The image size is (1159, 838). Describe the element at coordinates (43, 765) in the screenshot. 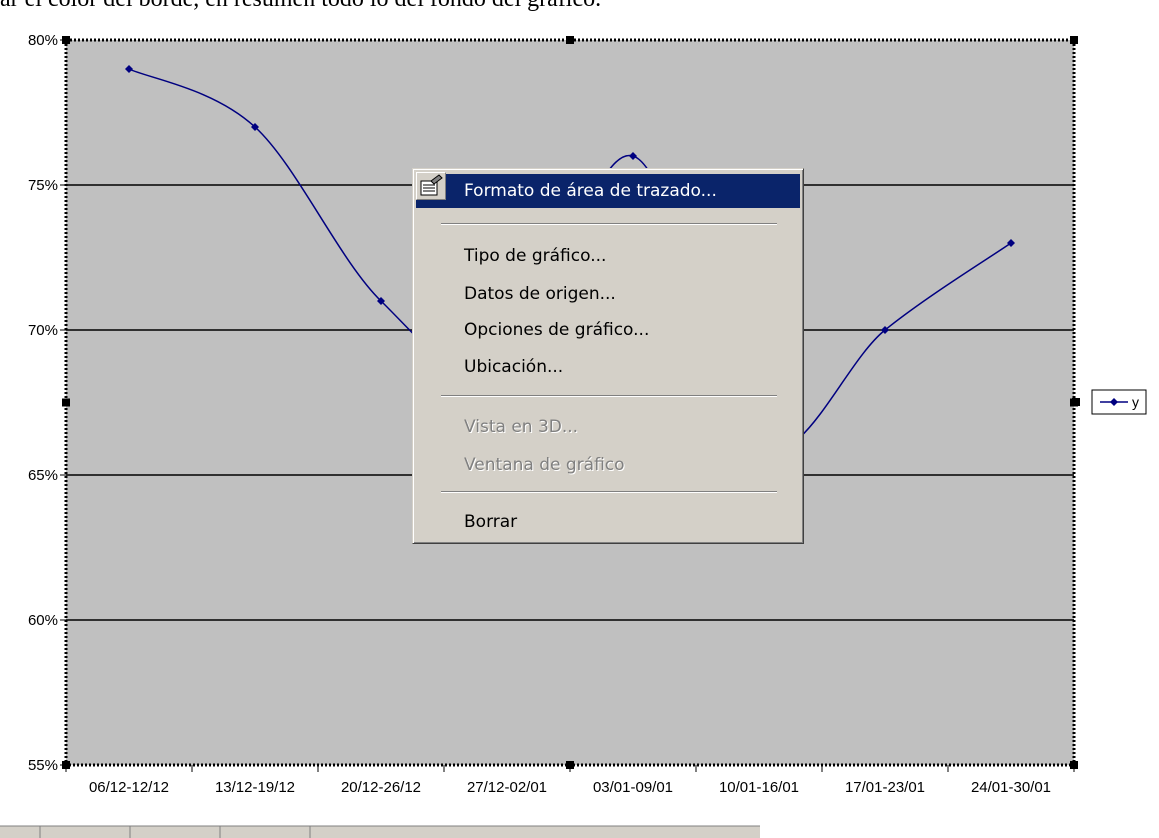

I see `y-tick-label: 55%` at that location.